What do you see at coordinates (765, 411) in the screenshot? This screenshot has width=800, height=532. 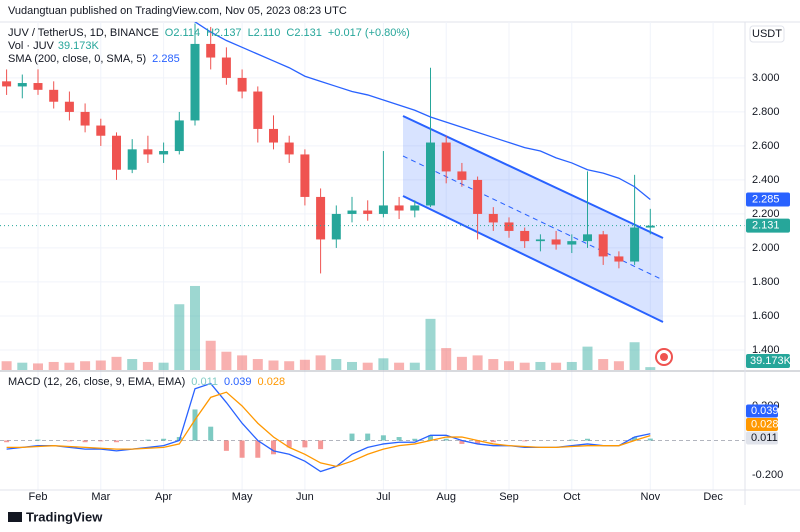 I see `macd-value-label: 0.039` at bounding box center [765, 411].